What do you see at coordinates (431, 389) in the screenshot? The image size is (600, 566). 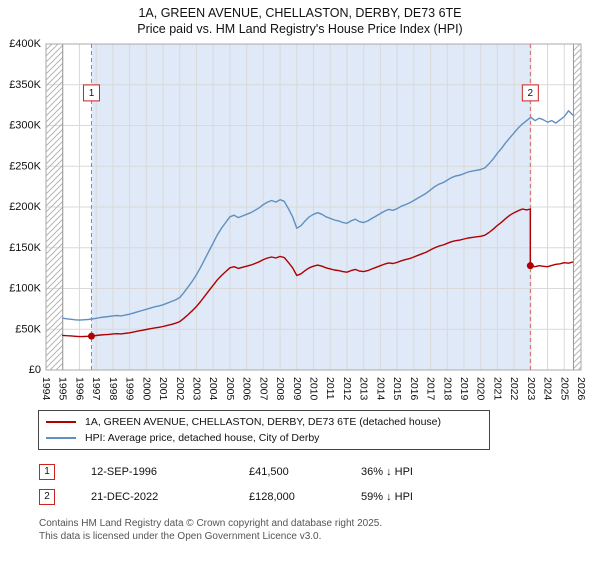 I see `svg-text: 2017` at bounding box center [431, 389].